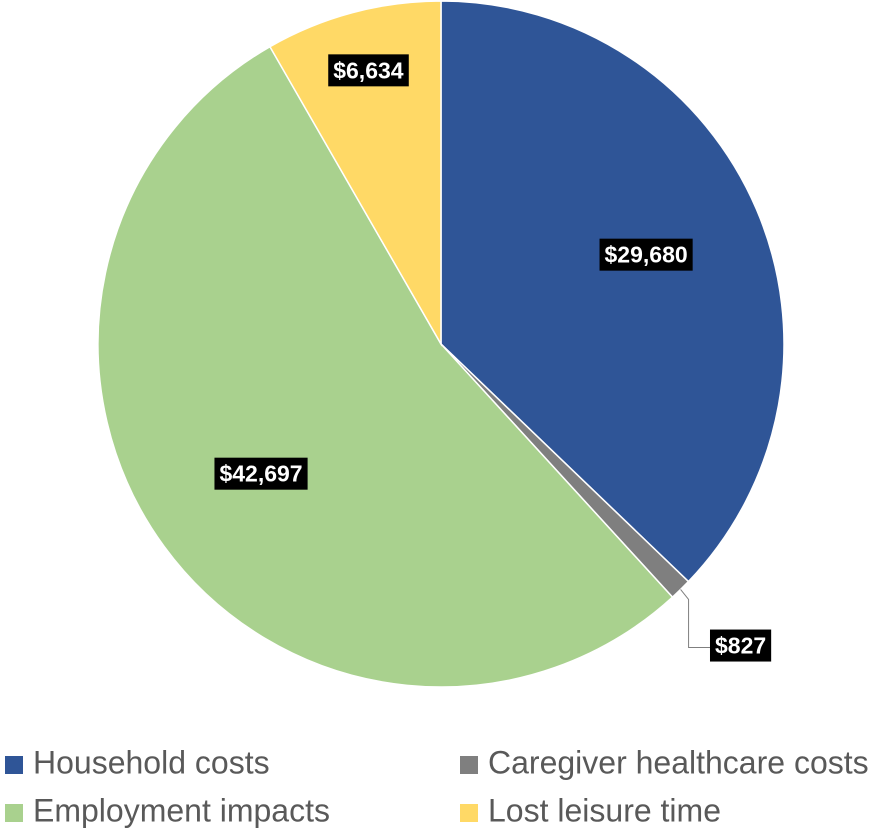  I want to click on value-label-text: $29,680, so click(646, 255).